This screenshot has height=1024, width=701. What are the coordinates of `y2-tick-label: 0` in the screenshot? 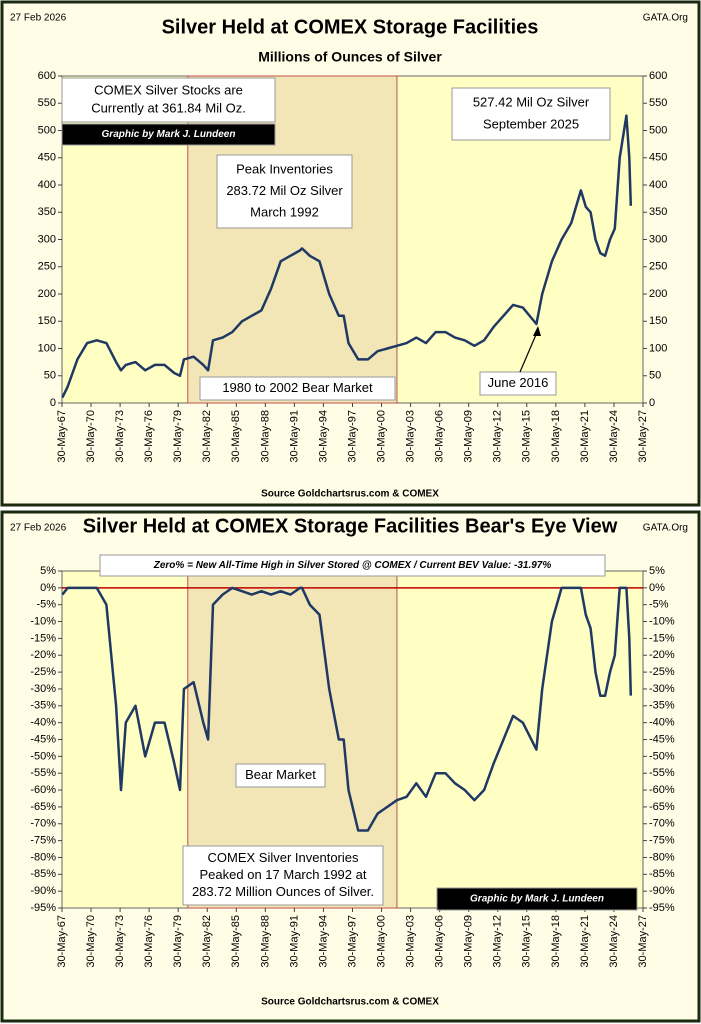 It's located at (652, 403).